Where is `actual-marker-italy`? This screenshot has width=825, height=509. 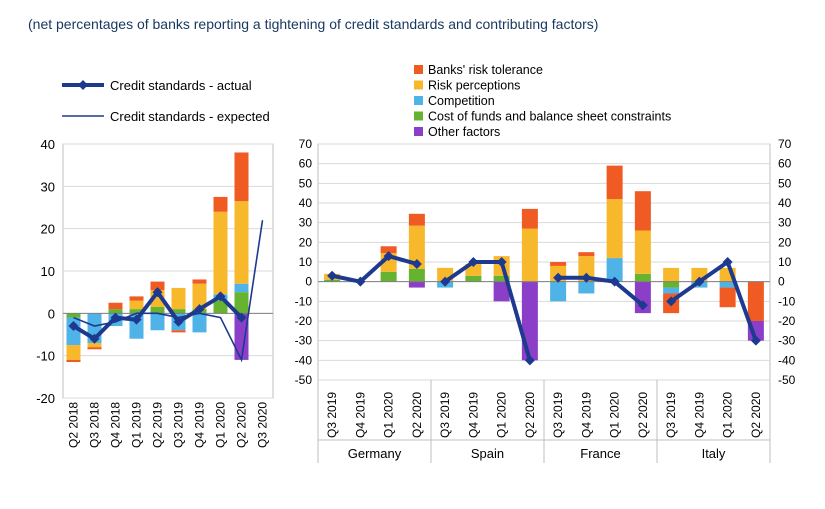
actual-marker-italy is located at coordinates (671, 301).